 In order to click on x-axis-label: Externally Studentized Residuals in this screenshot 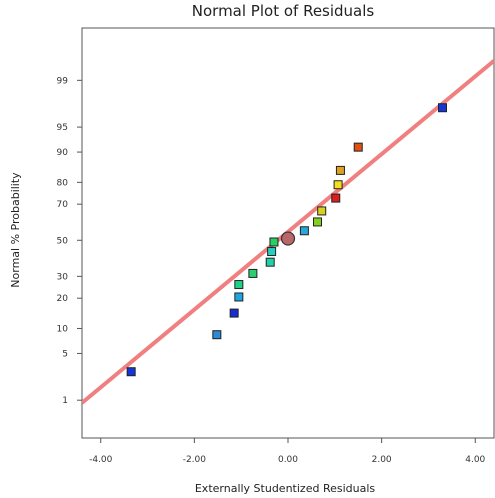, I will do `click(285, 488)`.